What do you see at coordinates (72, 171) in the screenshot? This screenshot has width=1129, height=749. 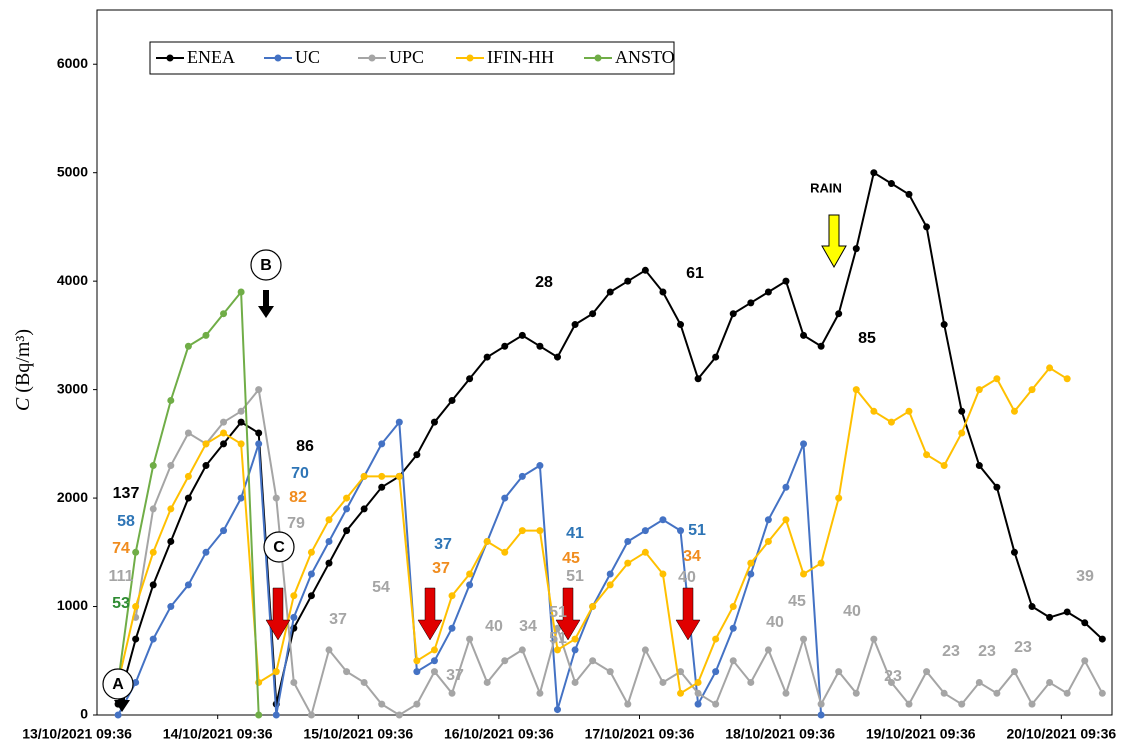 I see `y-tick-label: 5000` at bounding box center [72, 171].